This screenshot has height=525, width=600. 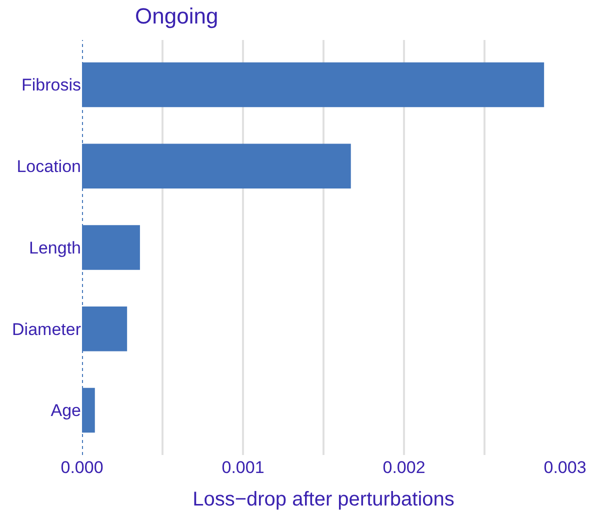 What do you see at coordinates (243, 467) in the screenshot?
I see `x-tick-label: 0.001` at bounding box center [243, 467].